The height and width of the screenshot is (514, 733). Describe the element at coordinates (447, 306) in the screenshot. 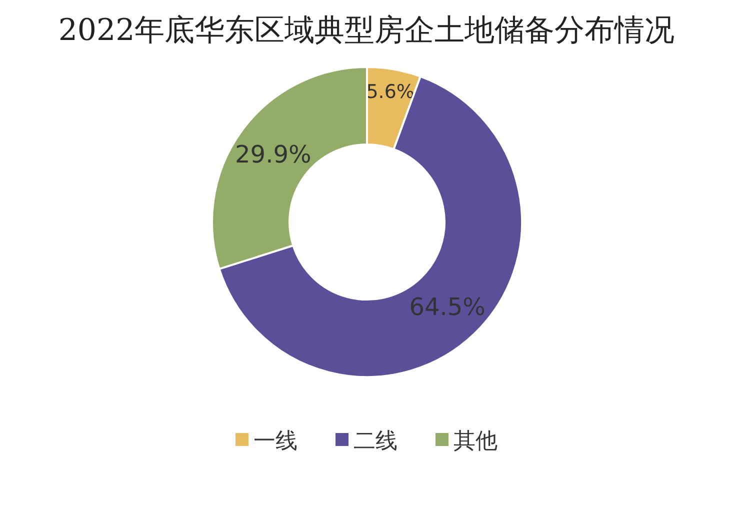

I see `data-label: 64.5%` at that location.